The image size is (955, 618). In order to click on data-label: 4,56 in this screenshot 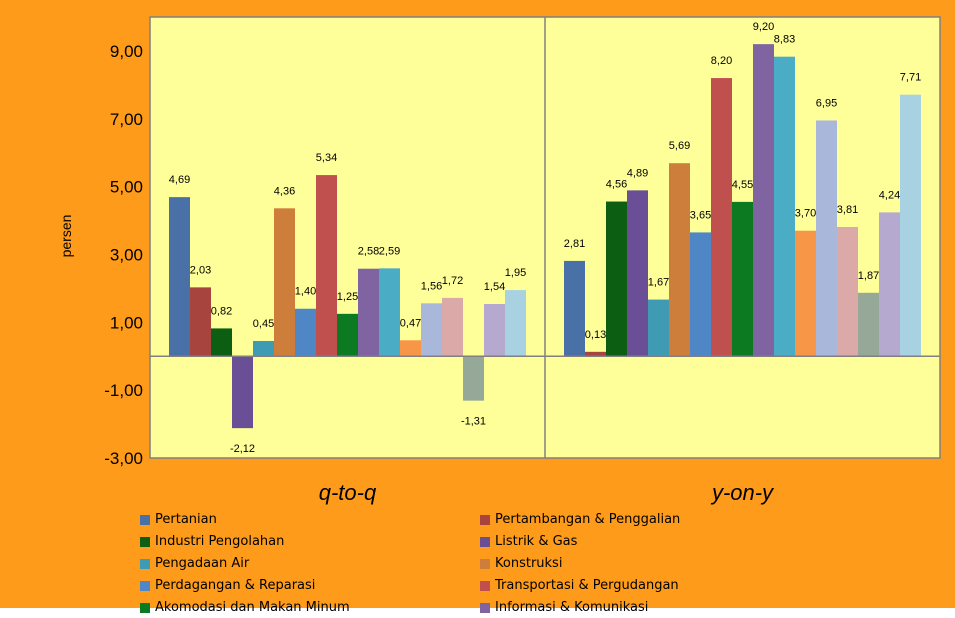, I will do `click(616, 185)`.